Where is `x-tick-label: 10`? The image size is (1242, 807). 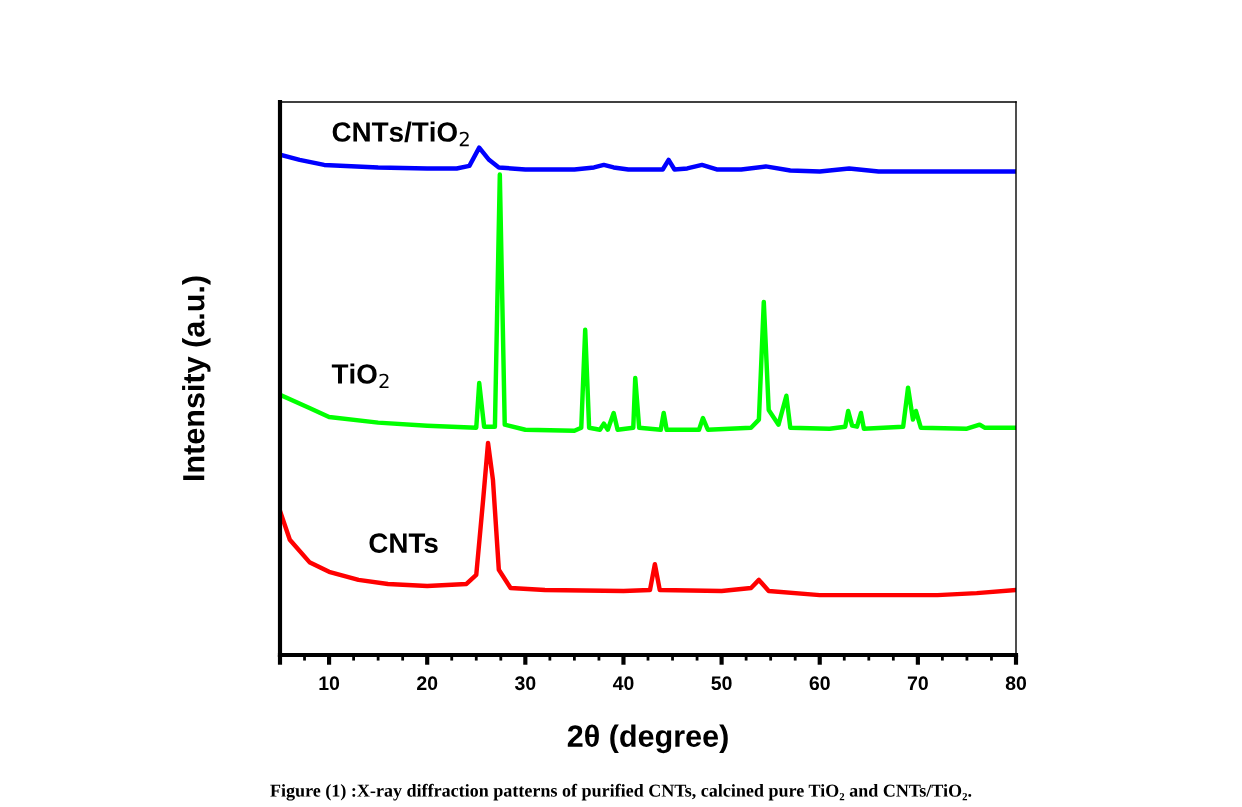 x-tick-label: 10 is located at coordinates (329, 683).